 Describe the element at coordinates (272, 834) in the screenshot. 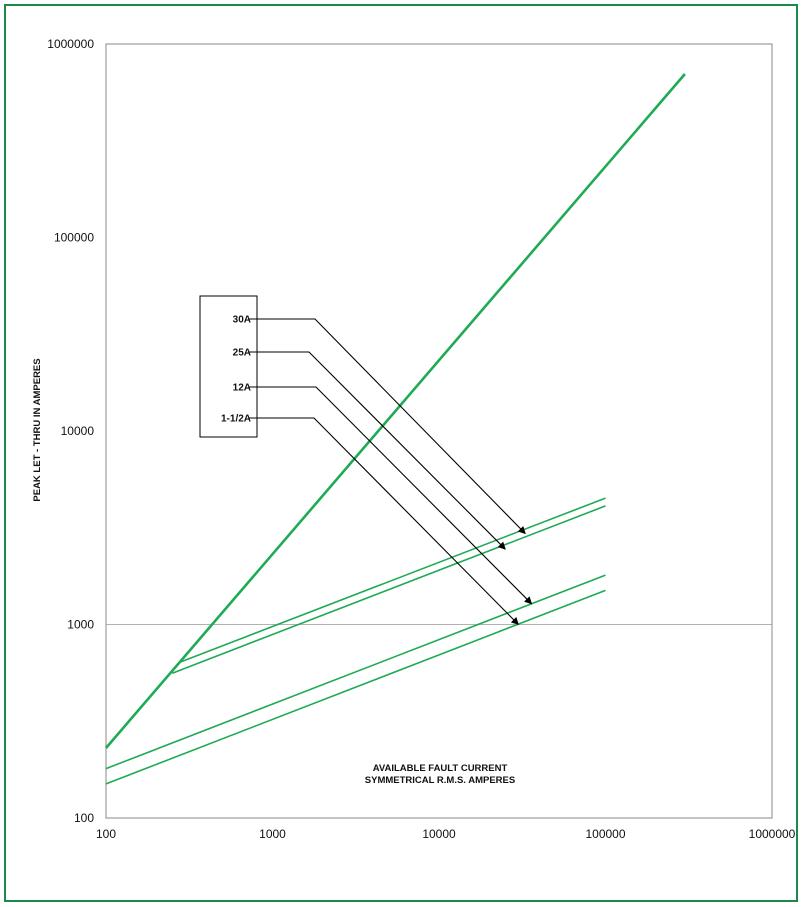

I see `x-tick-label: 1000` at that location.